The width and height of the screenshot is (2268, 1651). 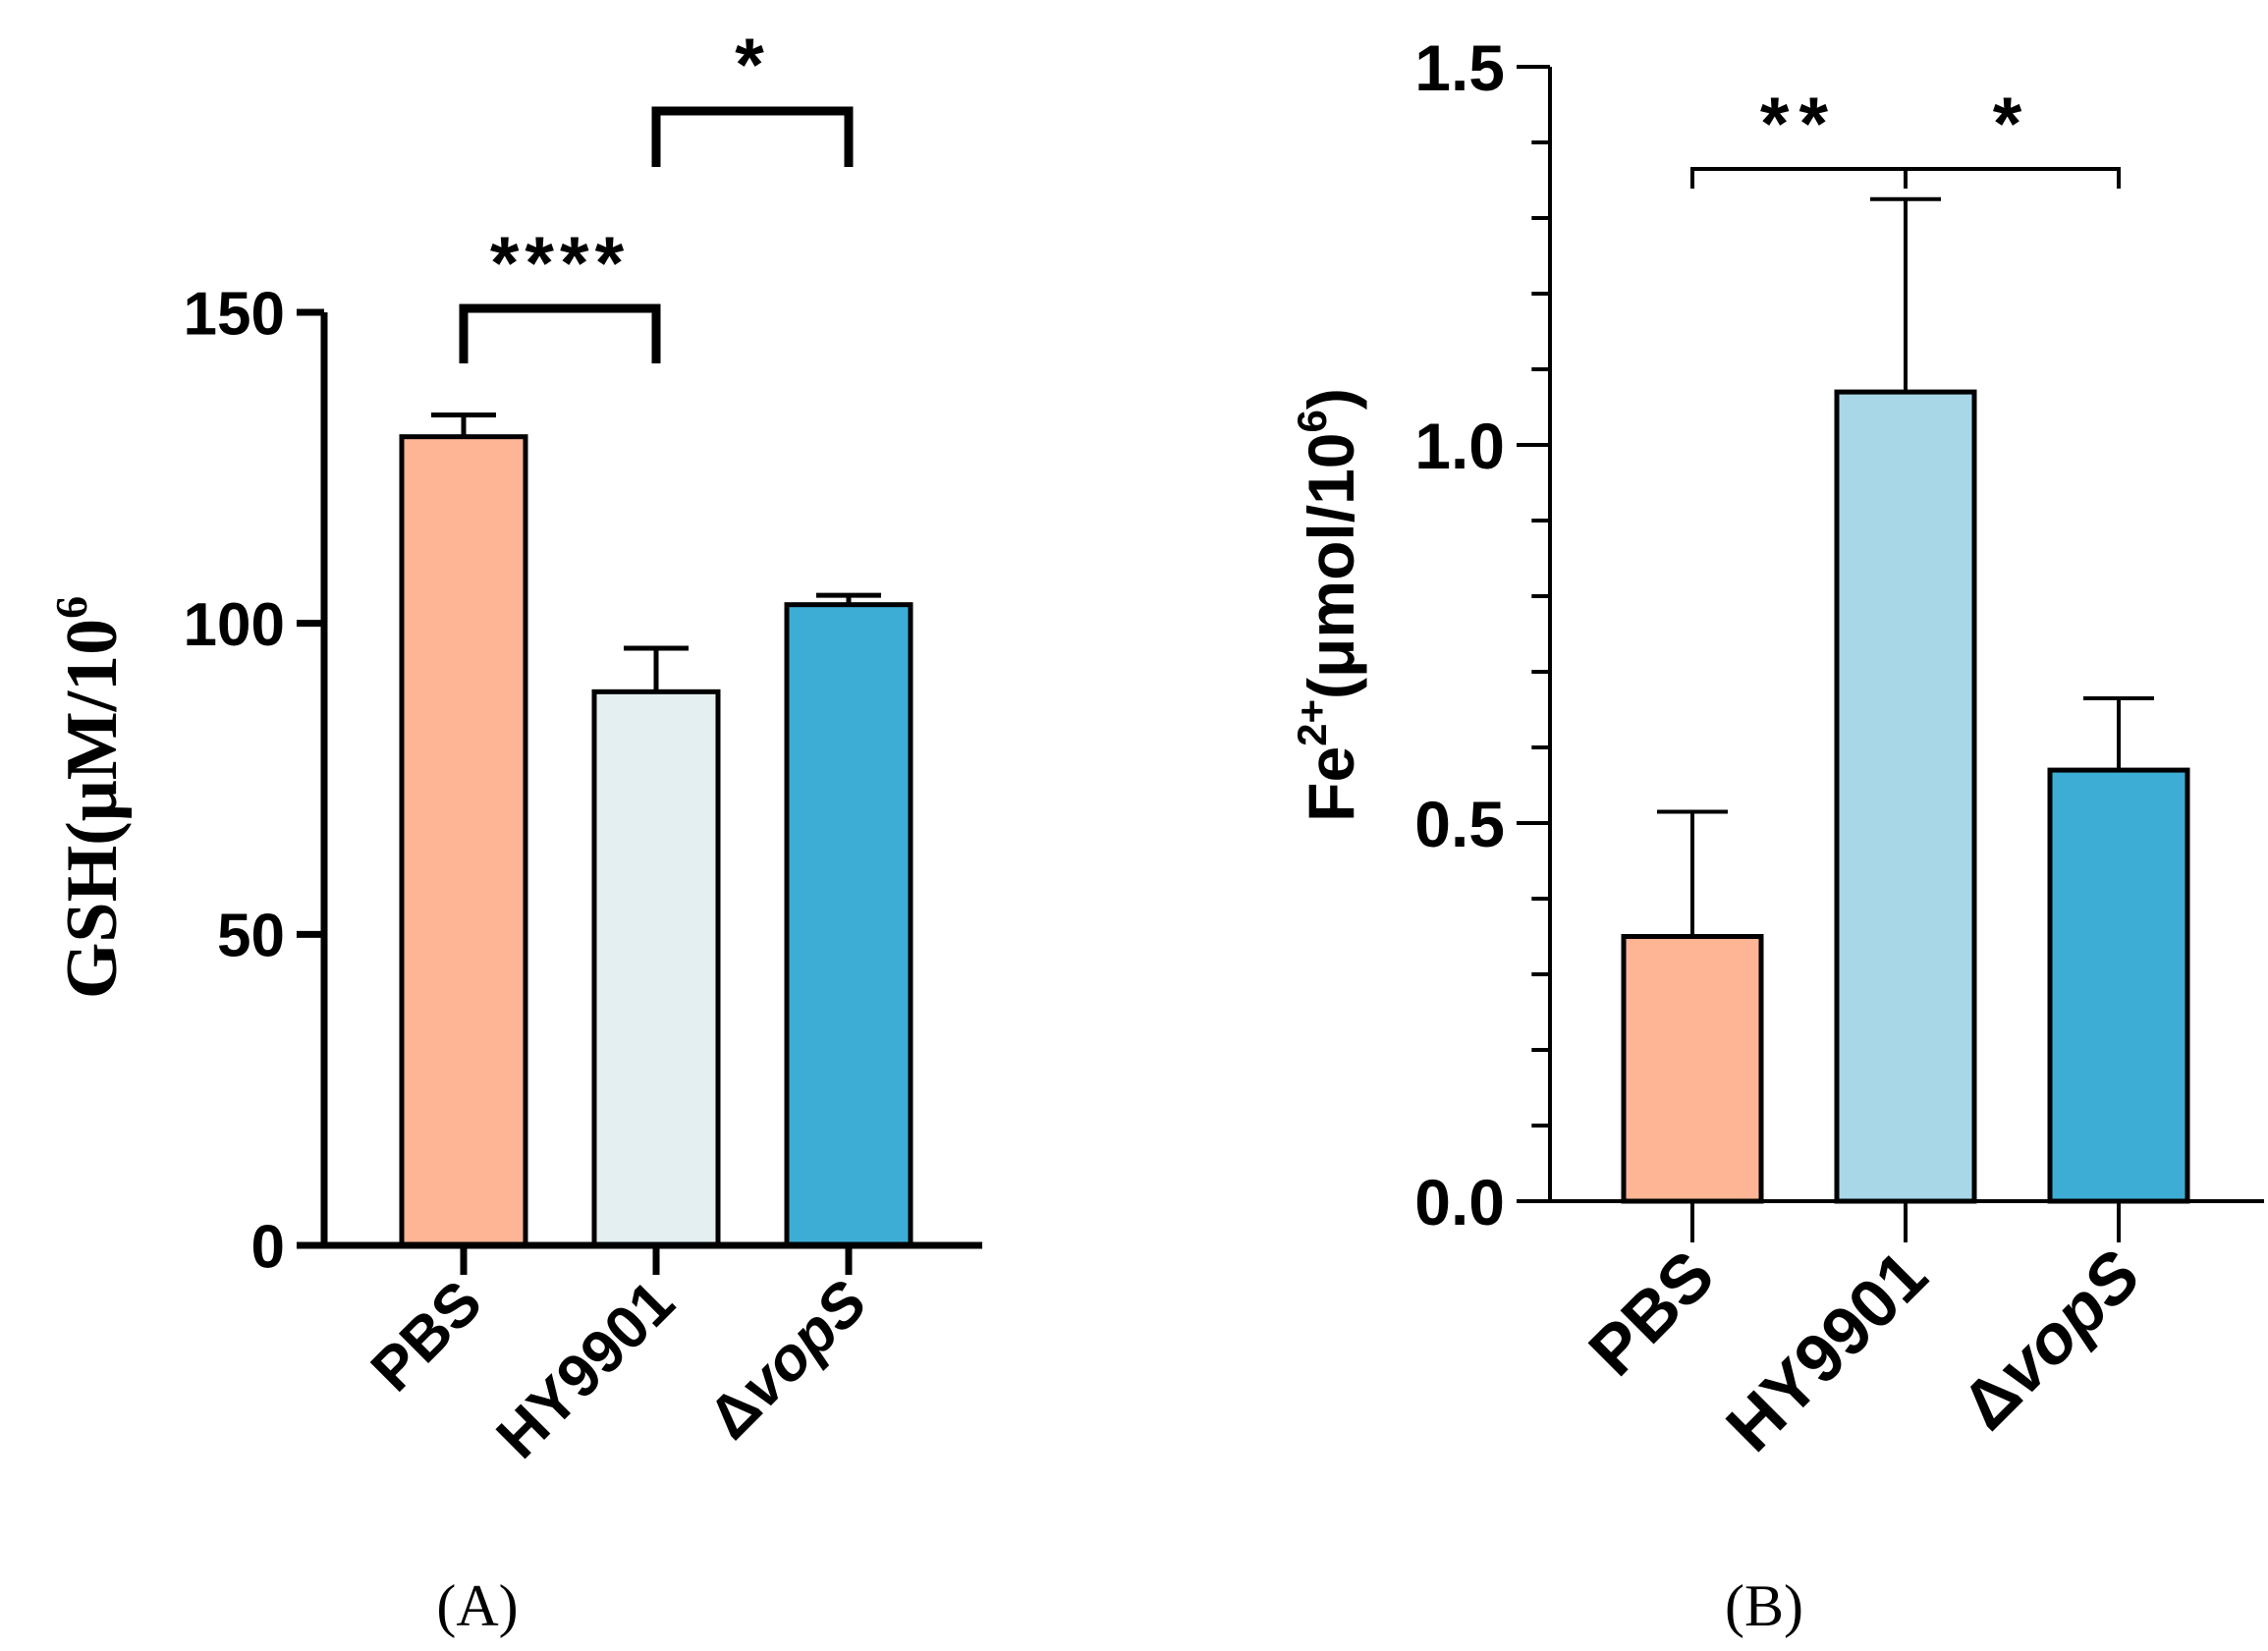 What do you see at coordinates (656, 552) in the screenshot?
I see `panel-a-error-bars` at bounding box center [656, 552].